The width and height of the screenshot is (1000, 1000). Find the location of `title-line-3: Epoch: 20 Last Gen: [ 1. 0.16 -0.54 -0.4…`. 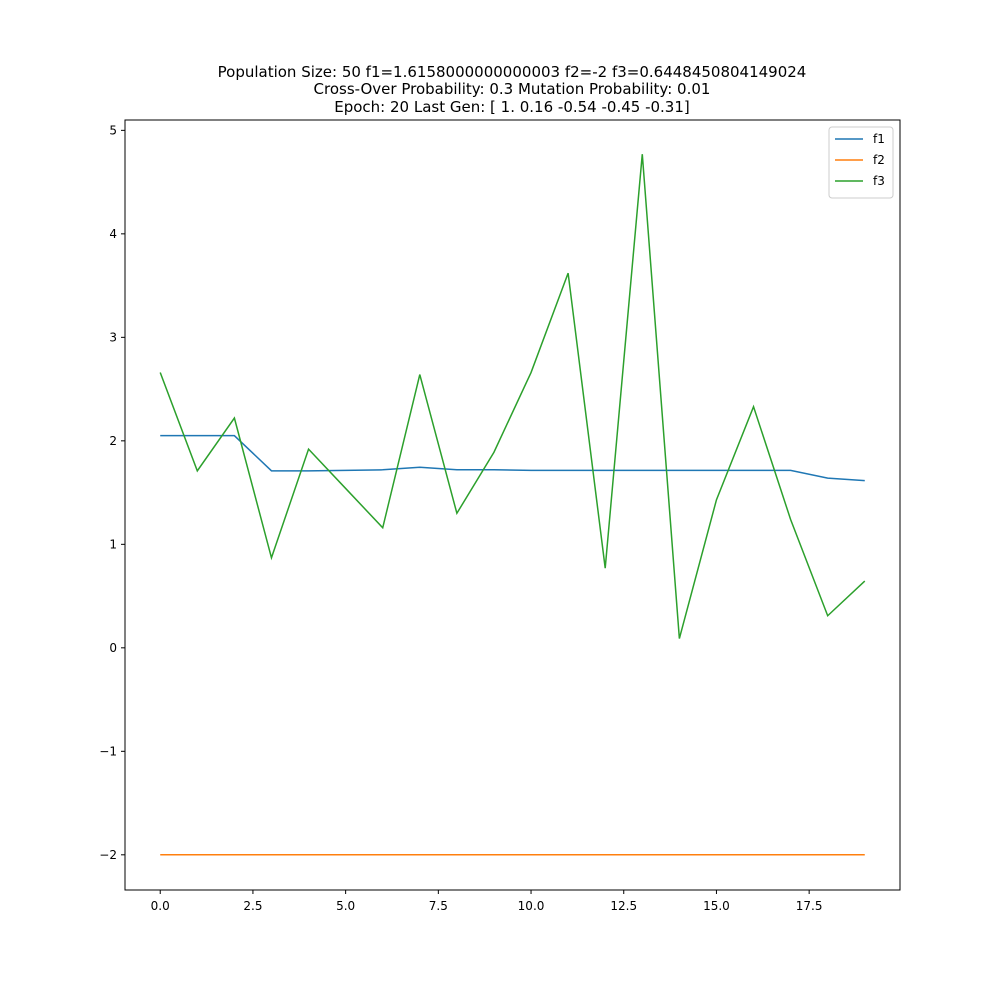

title-line-3: Epoch: 20 Last Gen: [ 1. 0.16 -0.54 -0.4… is located at coordinates (512, 107).